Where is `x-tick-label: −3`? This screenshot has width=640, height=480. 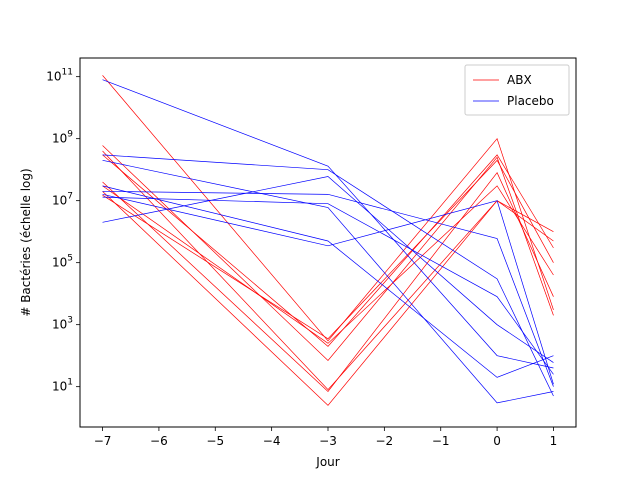
x-tick-label: −3 is located at coordinates (328, 441).